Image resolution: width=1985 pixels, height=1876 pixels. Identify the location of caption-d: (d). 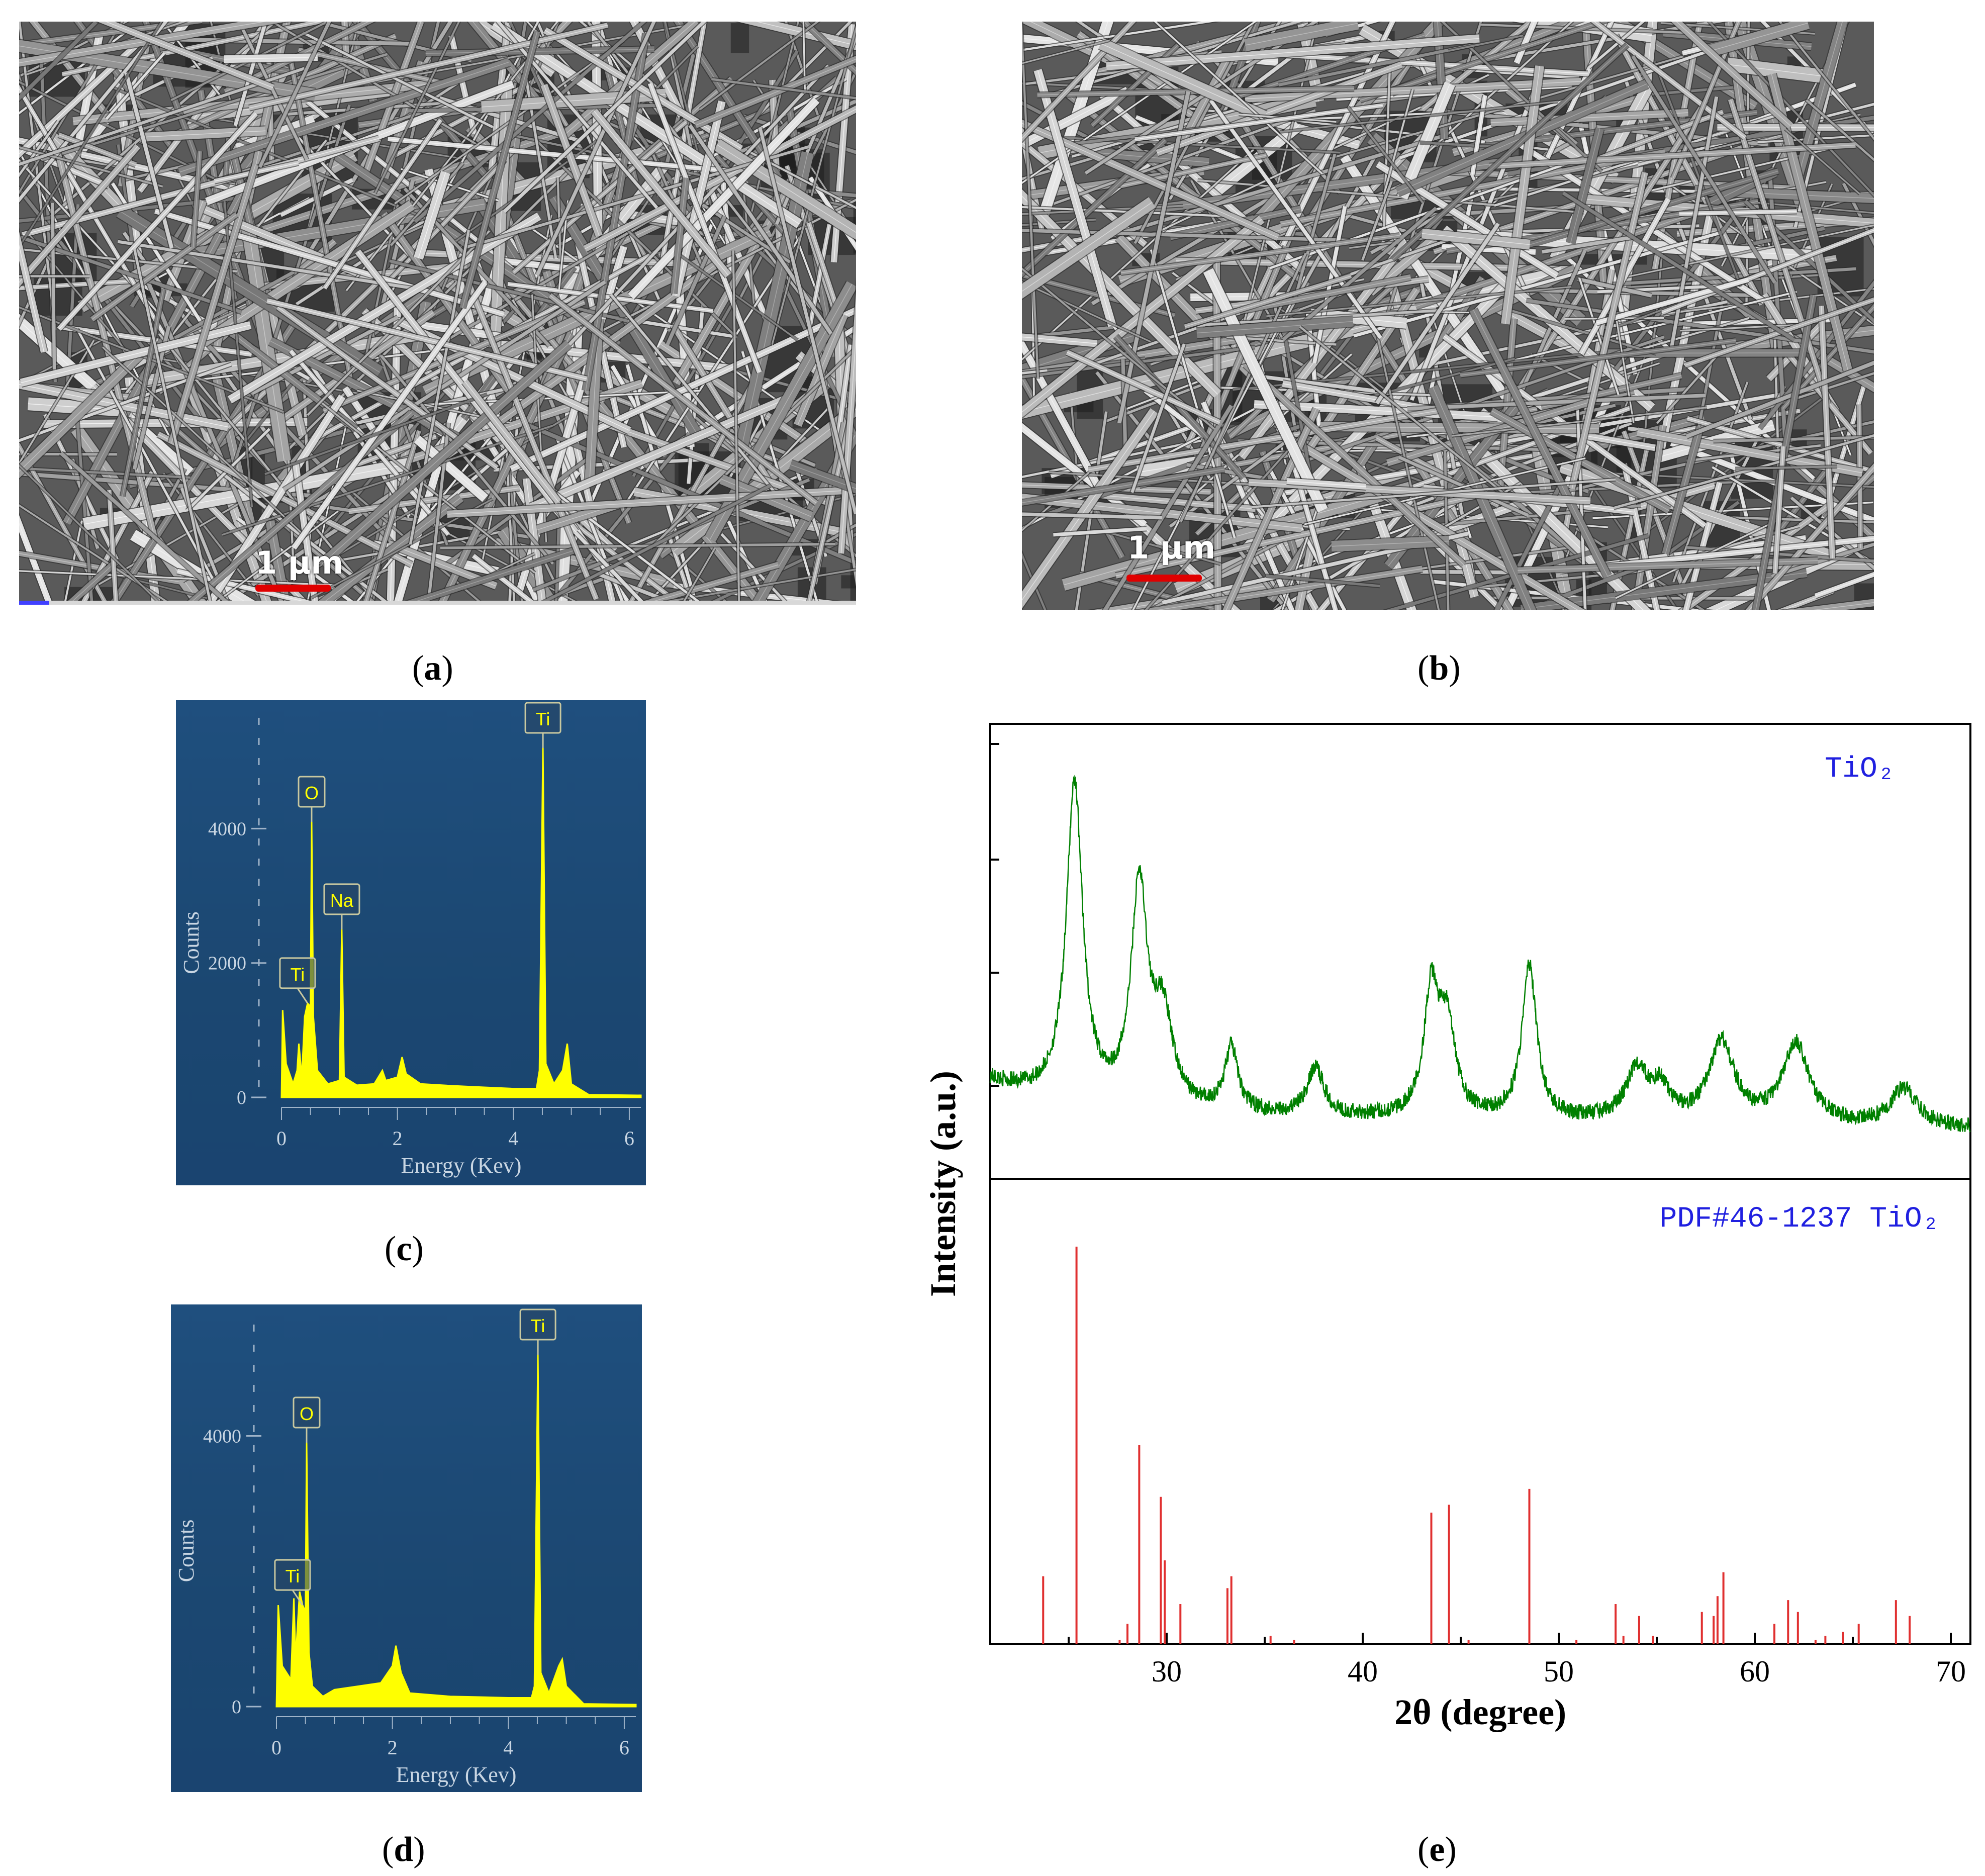
(403, 1850).